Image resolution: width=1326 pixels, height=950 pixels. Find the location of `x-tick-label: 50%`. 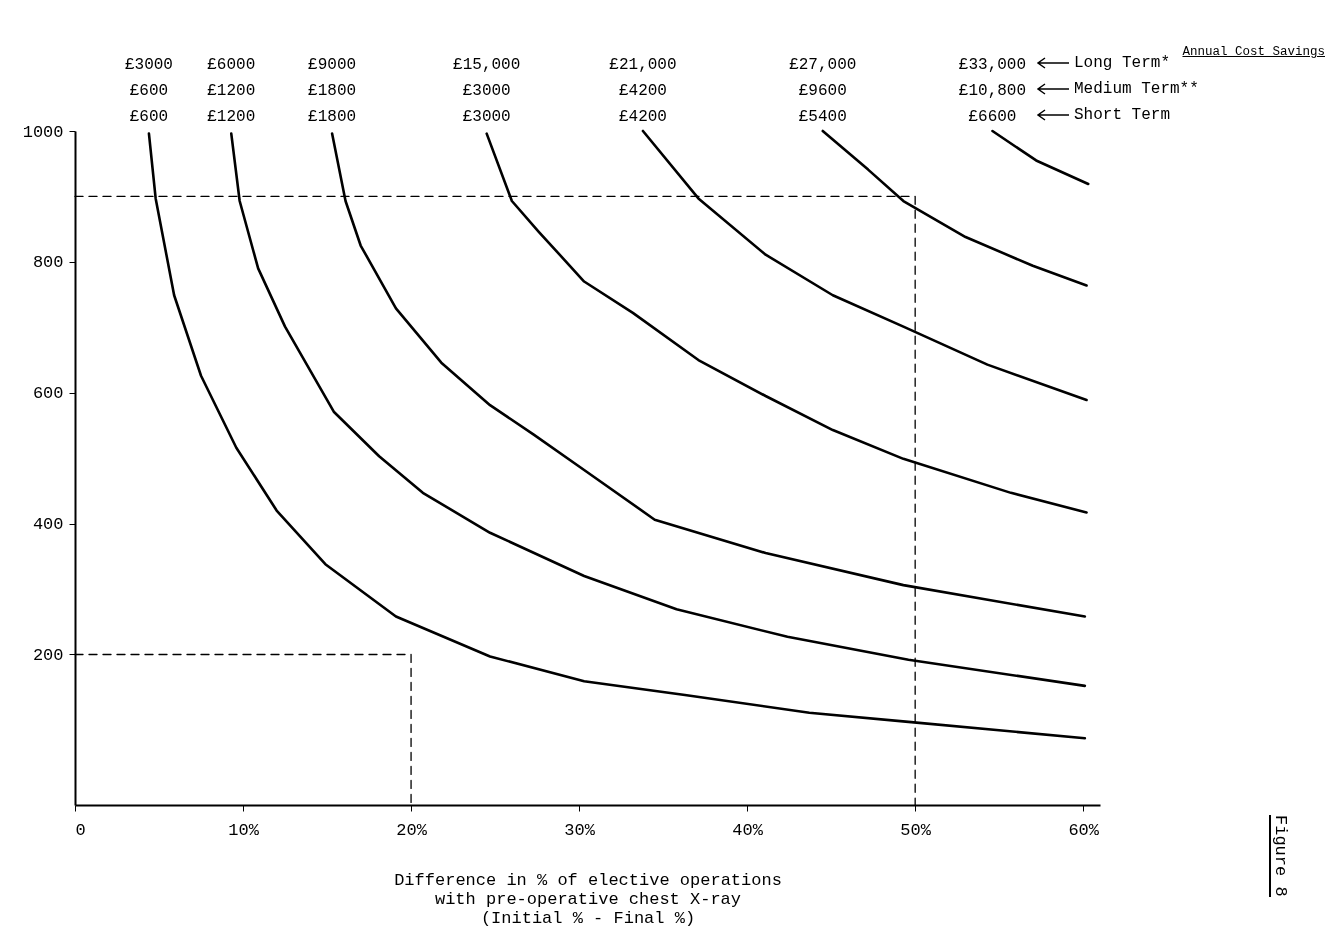

x-tick-label: 50% is located at coordinates (916, 830).